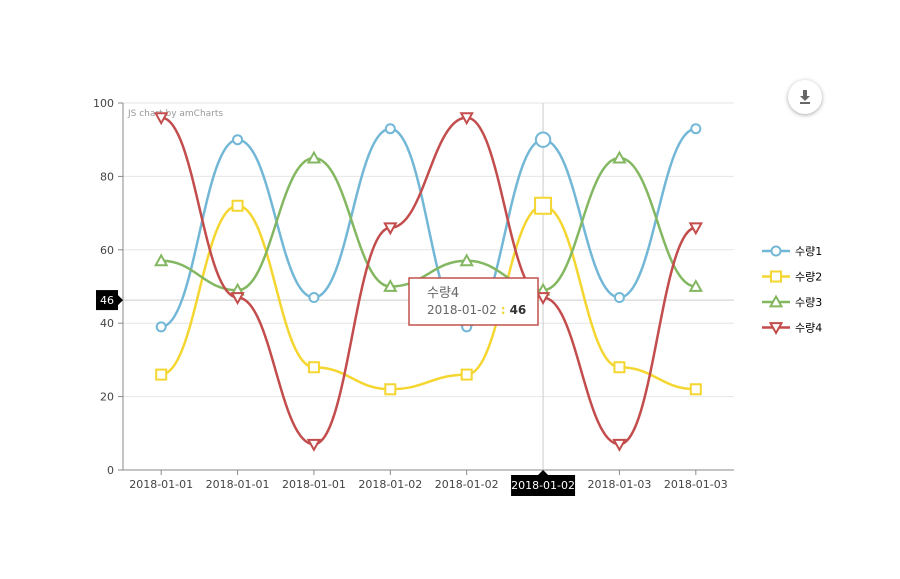 The height and width of the screenshot is (579, 900). What do you see at coordinates (103, 103) in the screenshot?
I see `y-tick-label: 100` at bounding box center [103, 103].